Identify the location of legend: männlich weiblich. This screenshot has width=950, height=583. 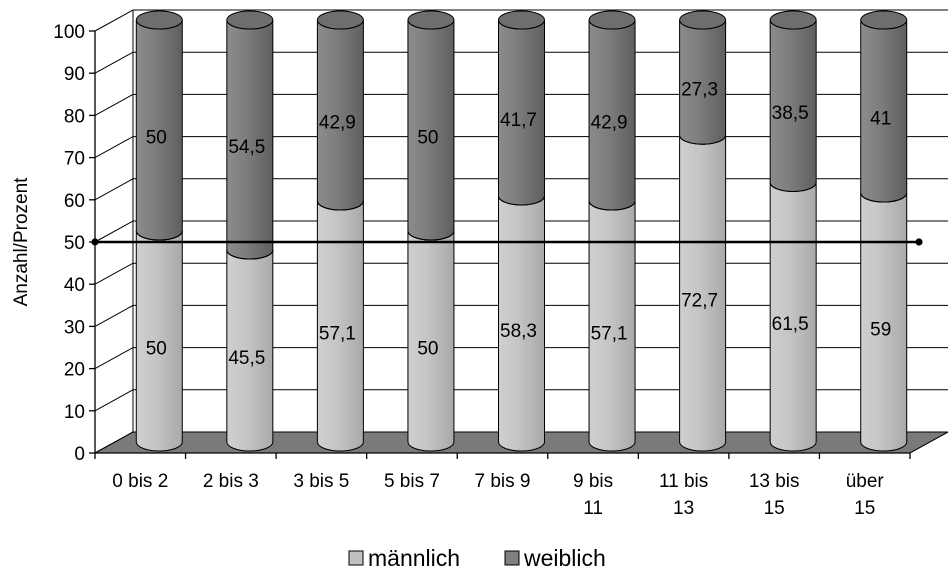
(477, 558).